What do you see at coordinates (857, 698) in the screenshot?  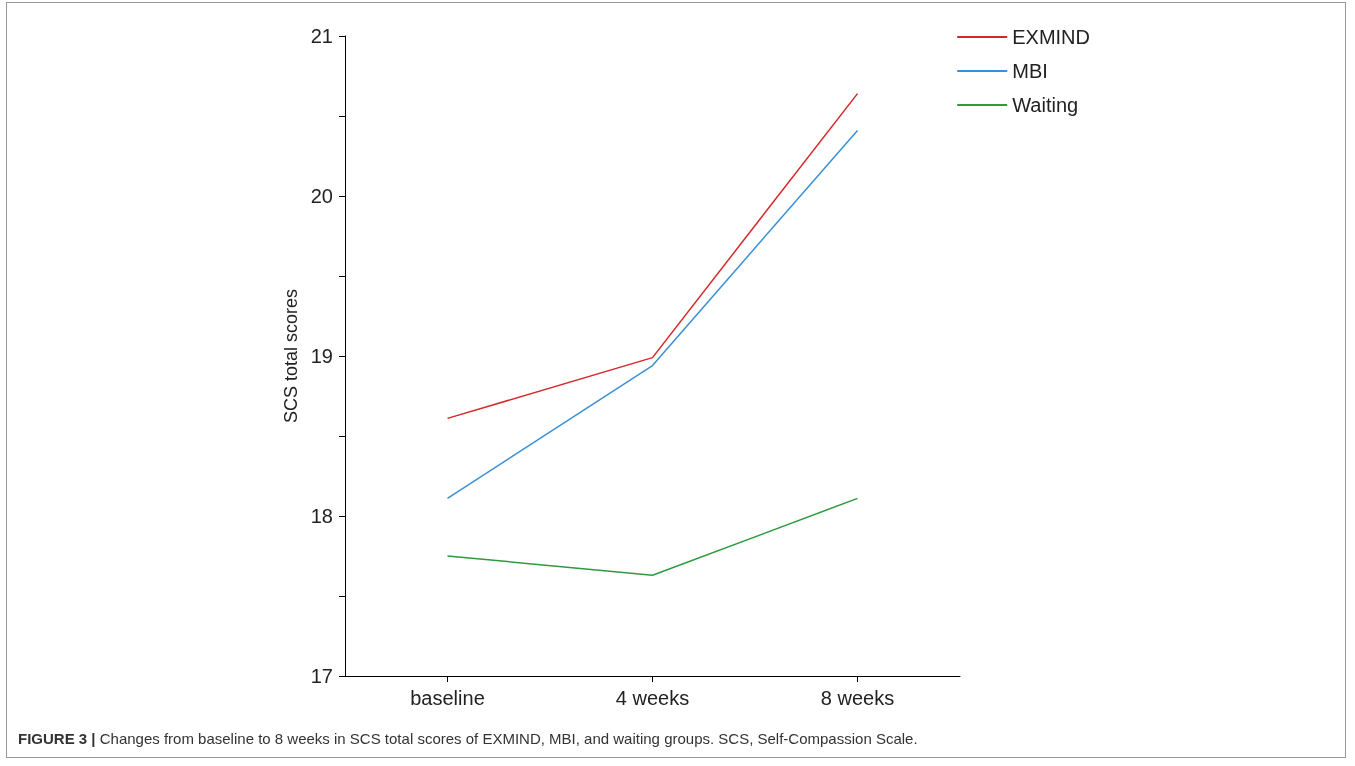 I see `x-tick-label: 8 weeks` at bounding box center [857, 698].